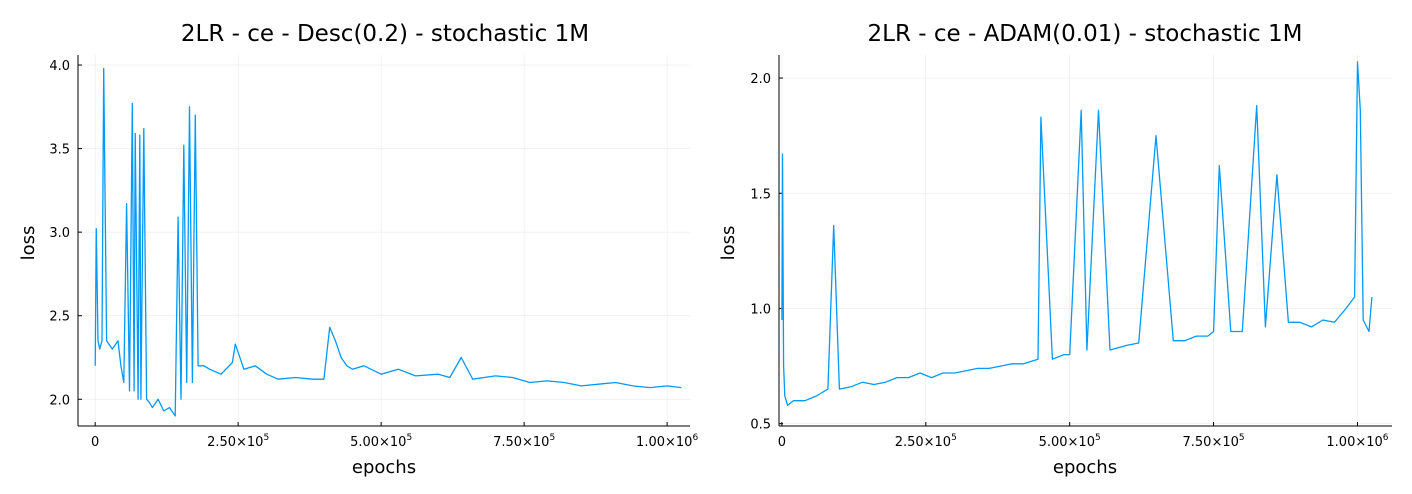 This screenshot has width=1412, height=494. I want to click on y-tick-label: 0.5, so click(760, 425).